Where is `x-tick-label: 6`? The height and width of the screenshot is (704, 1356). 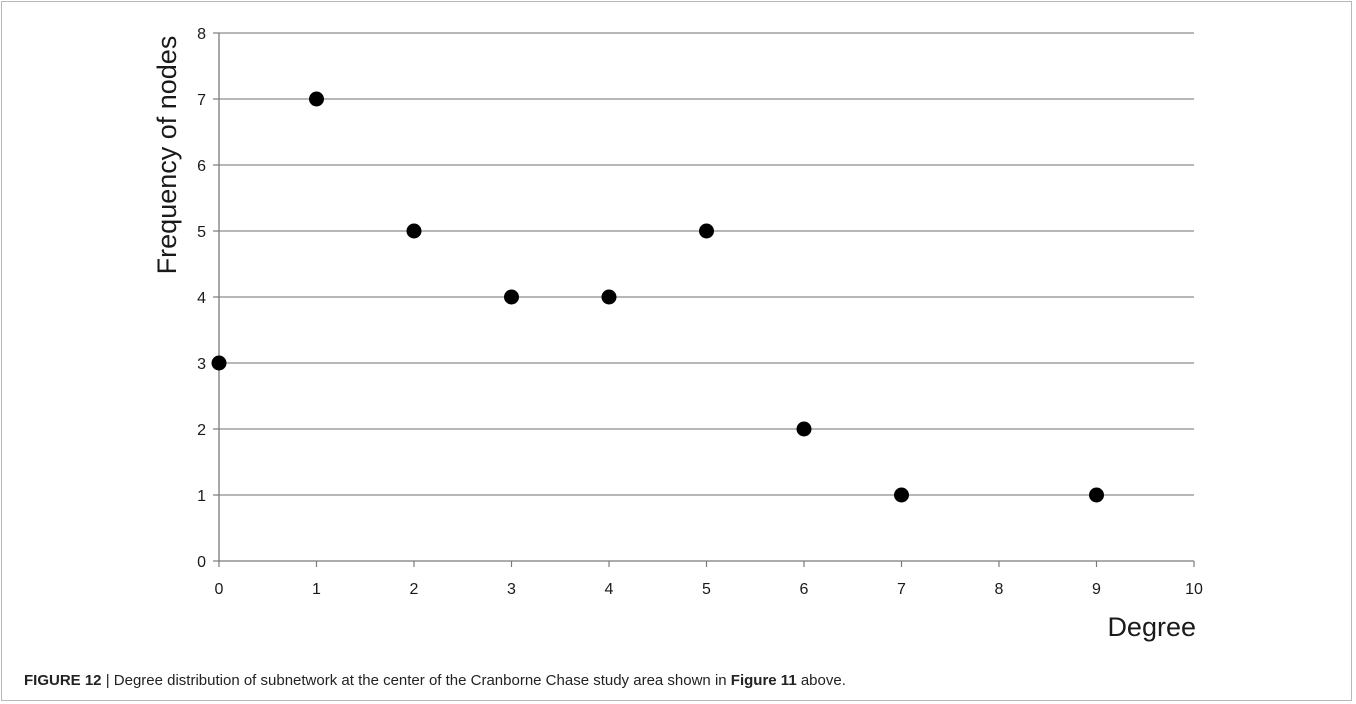 x-tick-label: 6 is located at coordinates (804, 589).